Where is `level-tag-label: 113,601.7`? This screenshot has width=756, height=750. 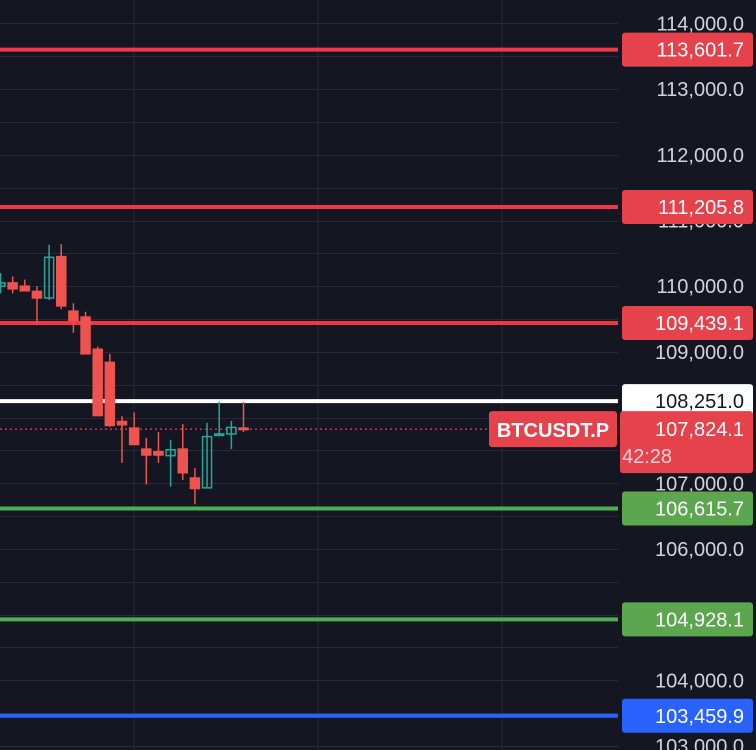
level-tag-label: 113,601.7 is located at coordinates (701, 51).